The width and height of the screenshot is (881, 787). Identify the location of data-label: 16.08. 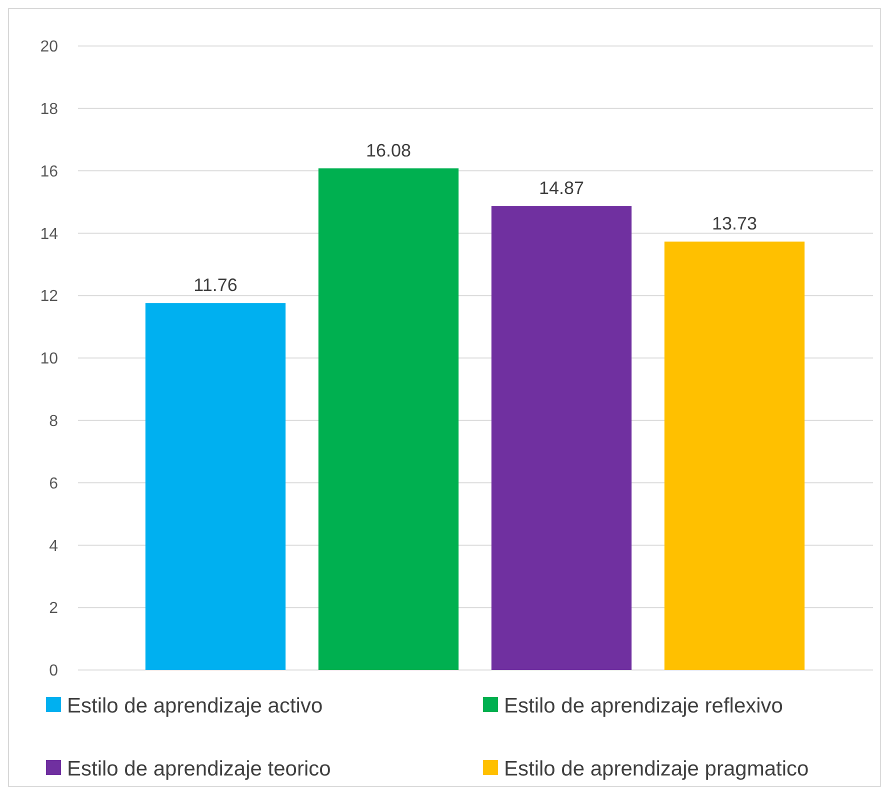
(389, 150).